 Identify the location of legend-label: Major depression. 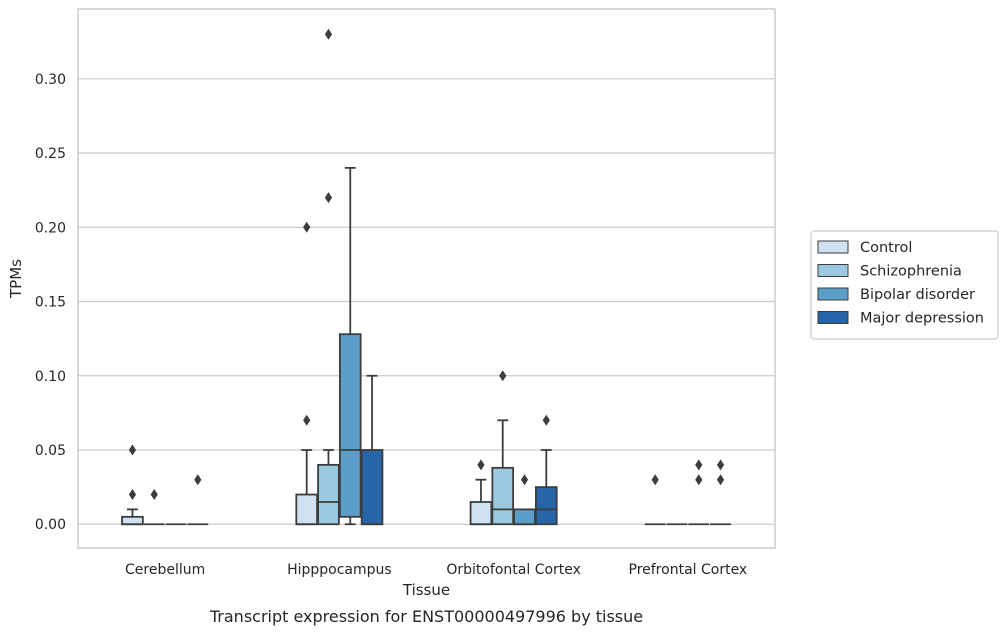
(922, 319).